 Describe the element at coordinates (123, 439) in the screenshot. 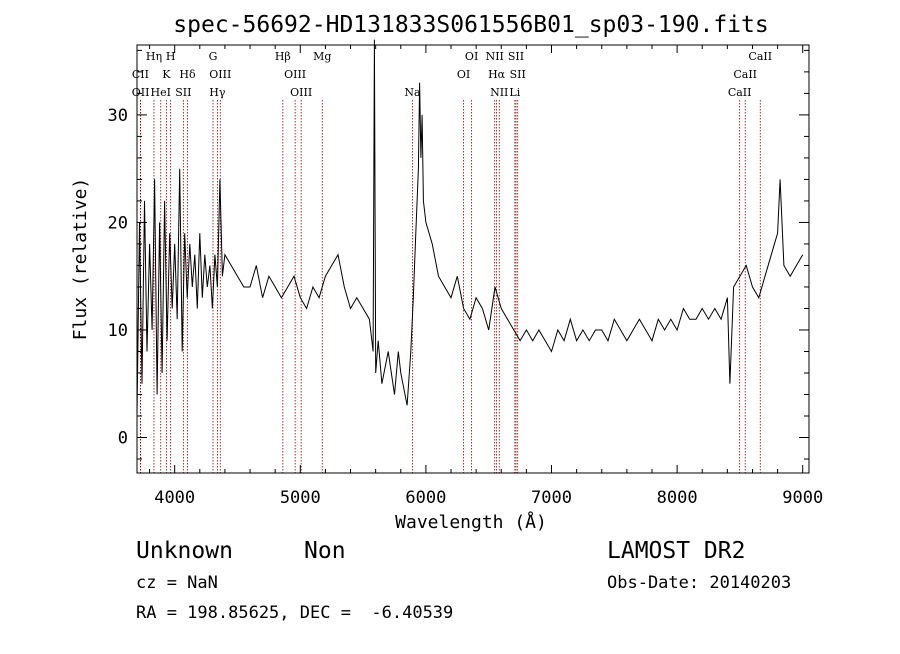

I see `y-tick-label-0: 0` at that location.